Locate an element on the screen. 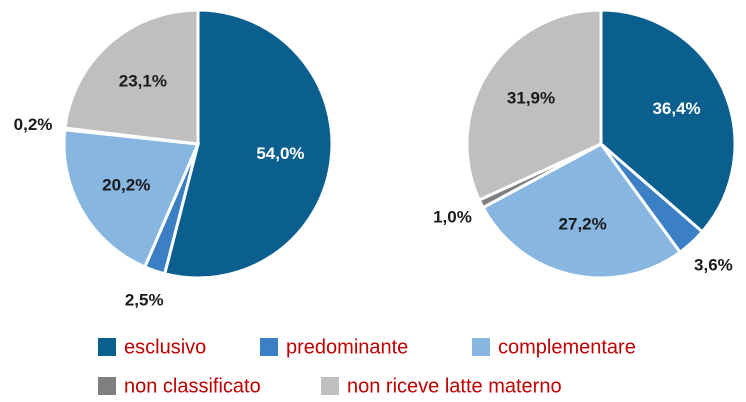  slice-label: 2,5% is located at coordinates (144, 300).